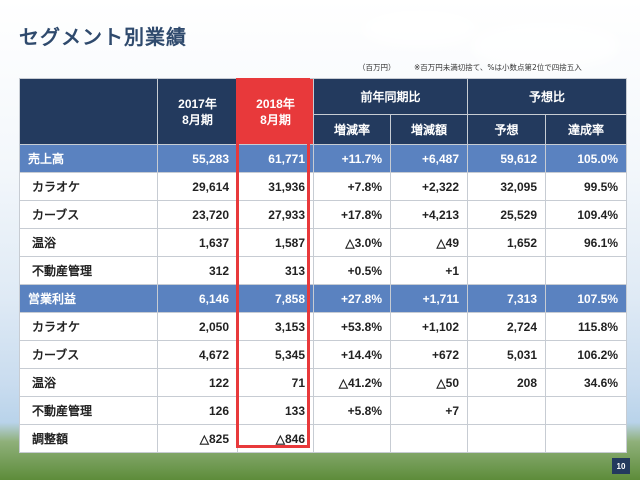 Image resolution: width=640 pixels, height=480 pixels. Describe the element at coordinates (586, 298) in the screenshot. I see `cell-achievement: 107.5%` at that location.